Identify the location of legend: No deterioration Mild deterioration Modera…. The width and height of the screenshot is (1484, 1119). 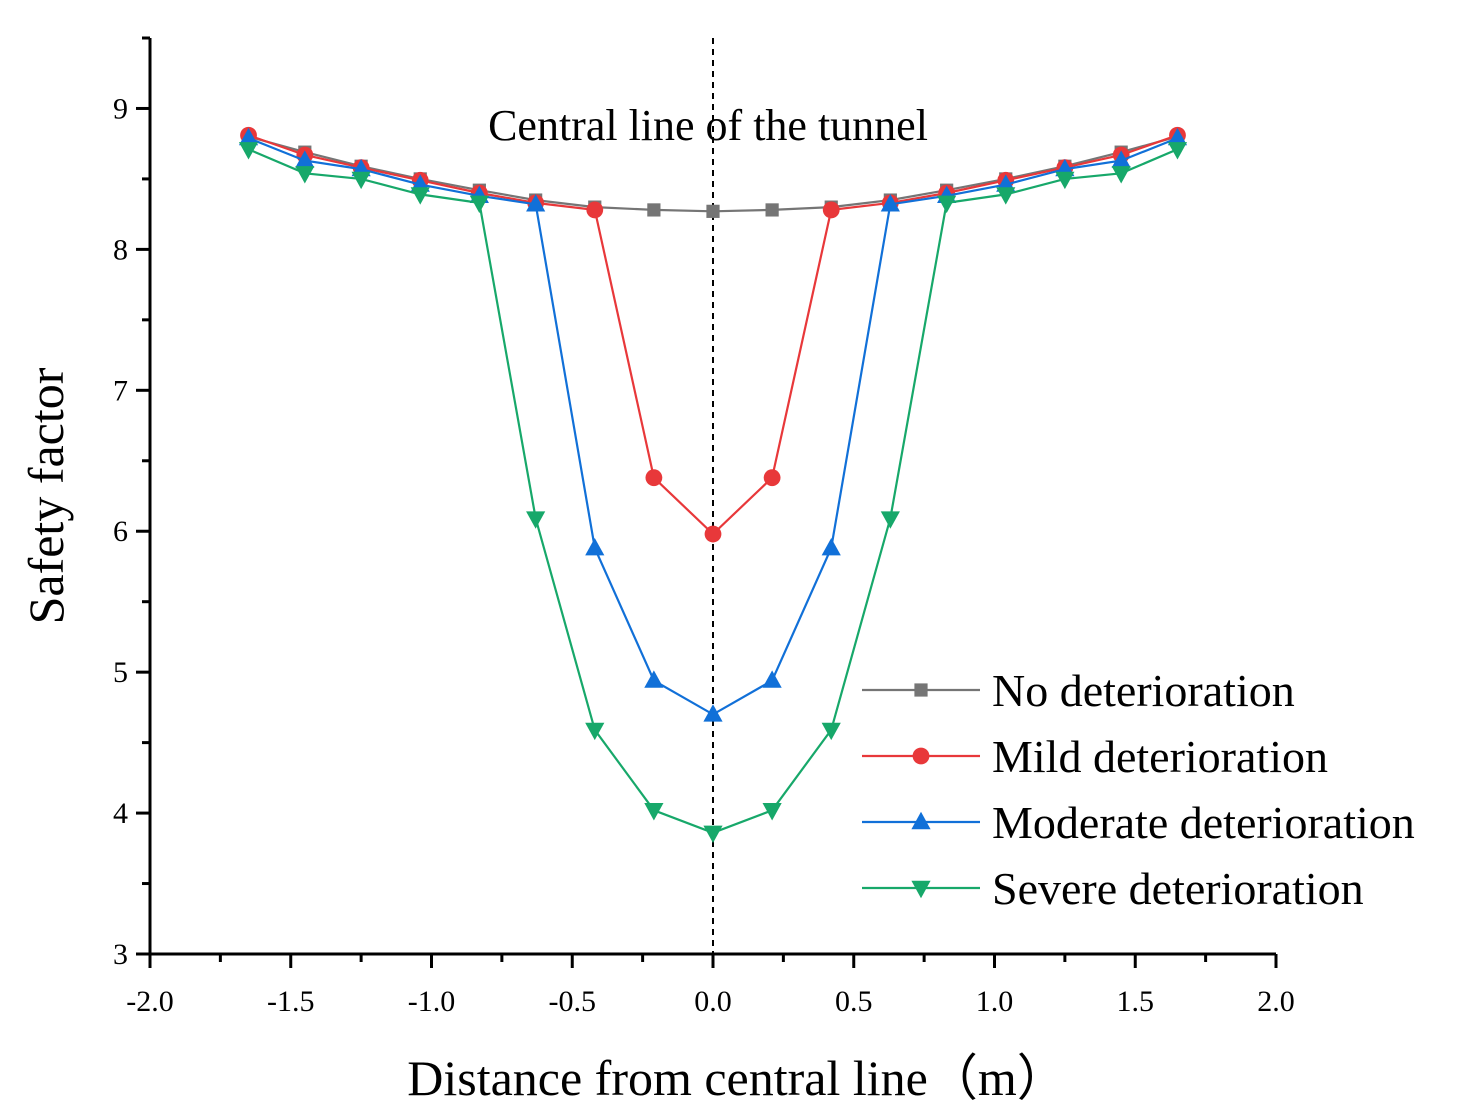
(1138, 789).